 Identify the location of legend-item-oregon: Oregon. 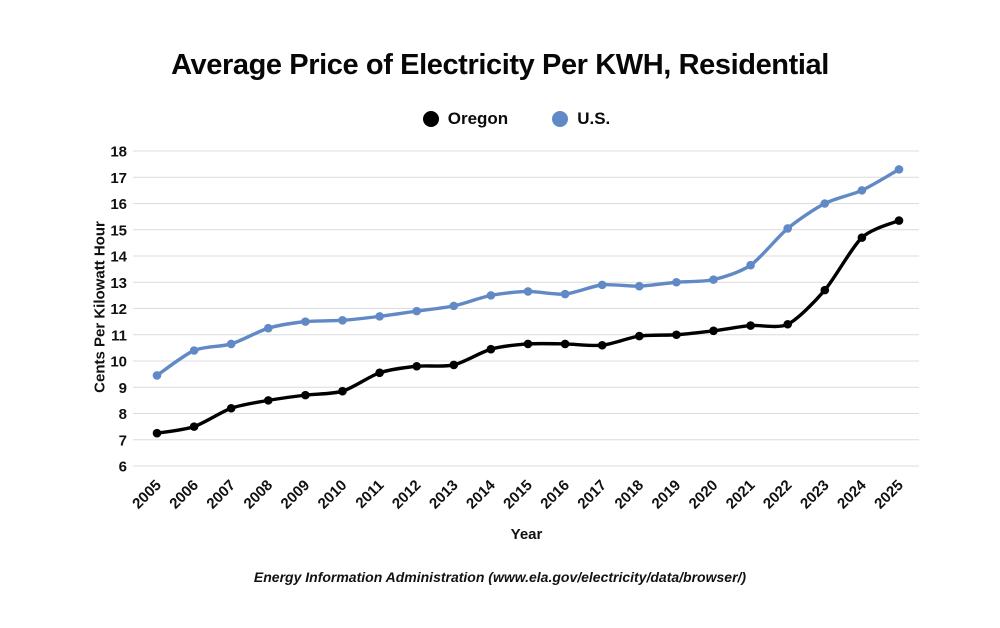
(465, 119).